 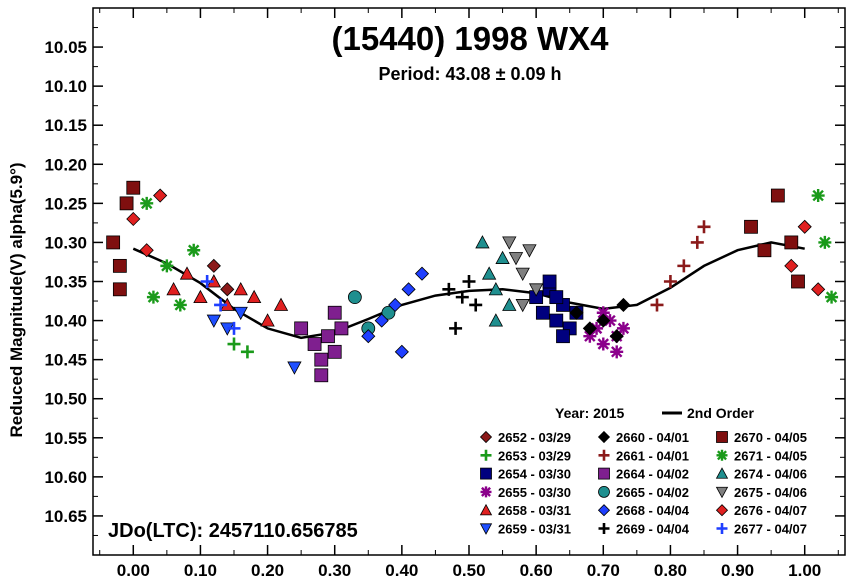 What do you see at coordinates (770, 529) in the screenshot?
I see `legend-label: 2677 - 04/07` at bounding box center [770, 529].